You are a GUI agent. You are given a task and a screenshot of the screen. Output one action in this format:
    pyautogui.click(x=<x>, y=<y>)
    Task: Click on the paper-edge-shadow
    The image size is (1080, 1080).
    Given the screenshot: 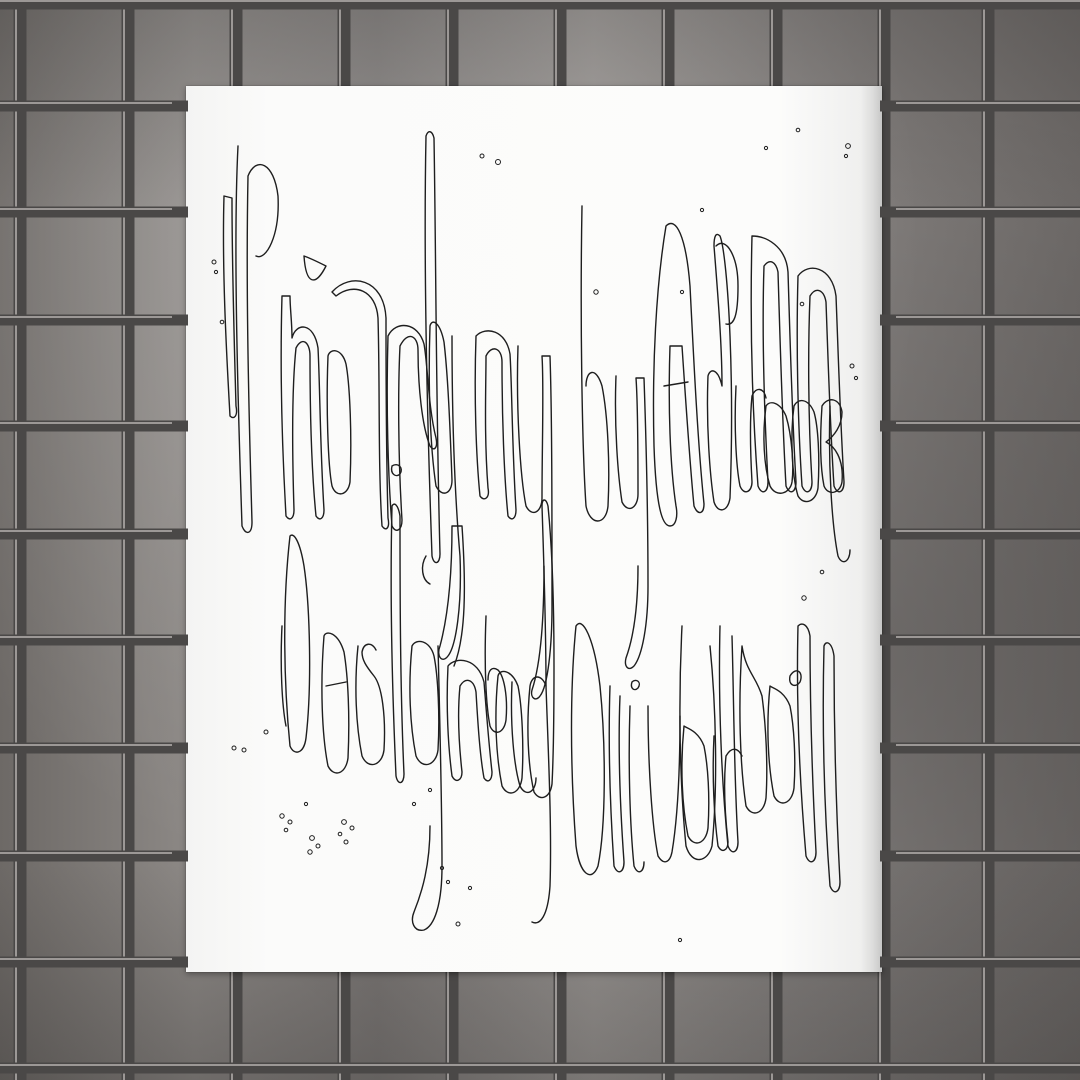 What is the action you would take?
    pyautogui.click(x=871, y=529)
    